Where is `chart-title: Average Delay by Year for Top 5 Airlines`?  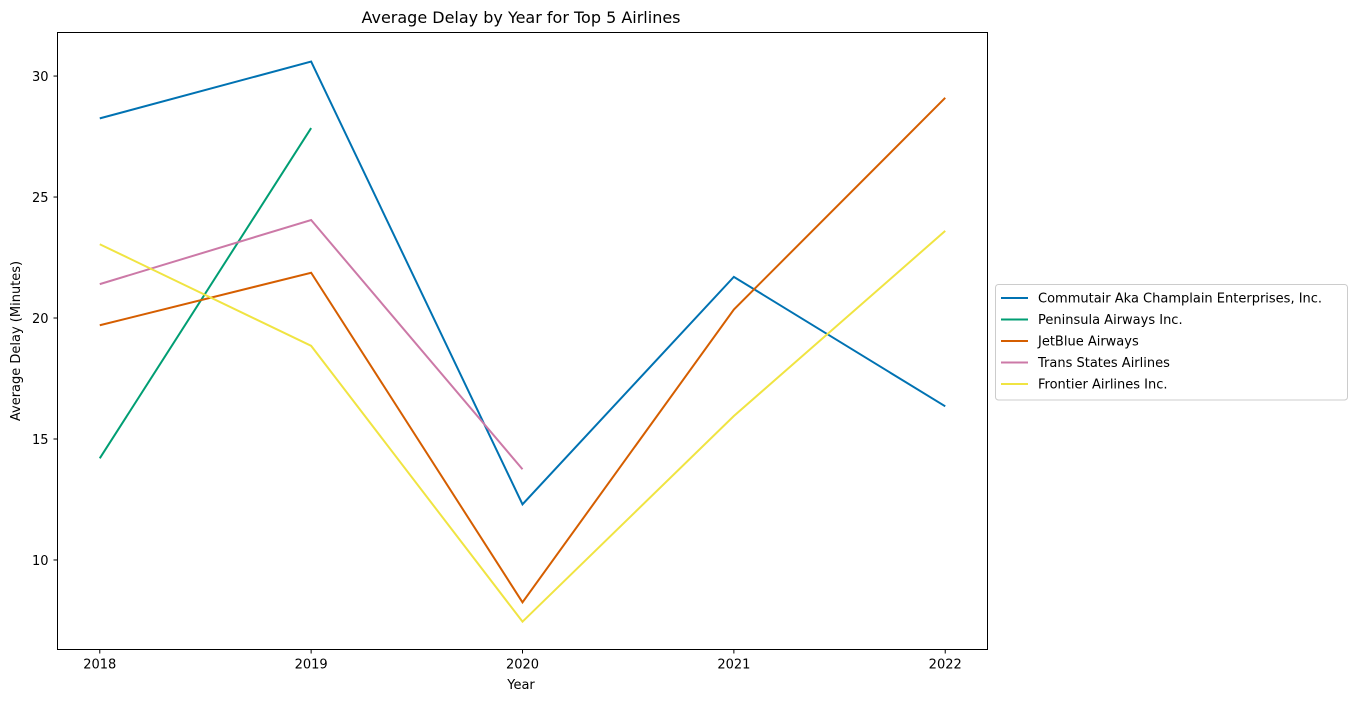
chart-title: Average Delay by Year for Top 5 Airlines is located at coordinates (520, 17).